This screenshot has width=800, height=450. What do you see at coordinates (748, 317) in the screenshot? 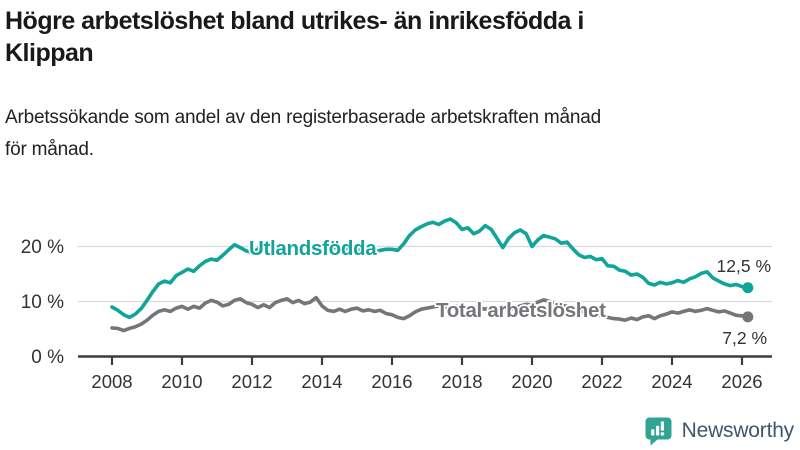
I see `series-end-dot-total-arbetsloshet` at bounding box center [748, 317].